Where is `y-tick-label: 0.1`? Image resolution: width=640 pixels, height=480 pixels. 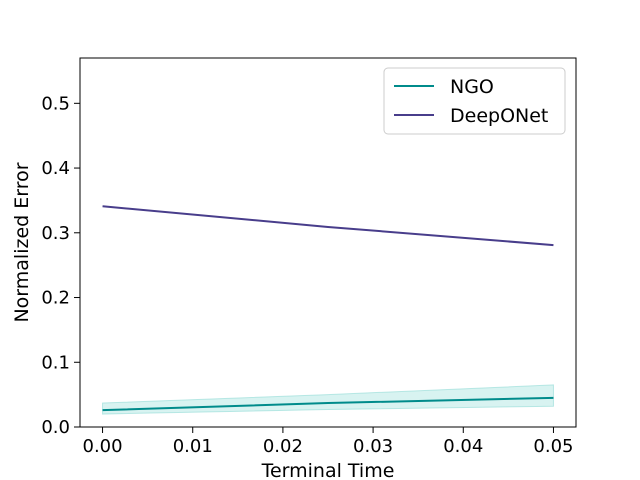
y-tick-label: 0.1 is located at coordinates (55, 362).